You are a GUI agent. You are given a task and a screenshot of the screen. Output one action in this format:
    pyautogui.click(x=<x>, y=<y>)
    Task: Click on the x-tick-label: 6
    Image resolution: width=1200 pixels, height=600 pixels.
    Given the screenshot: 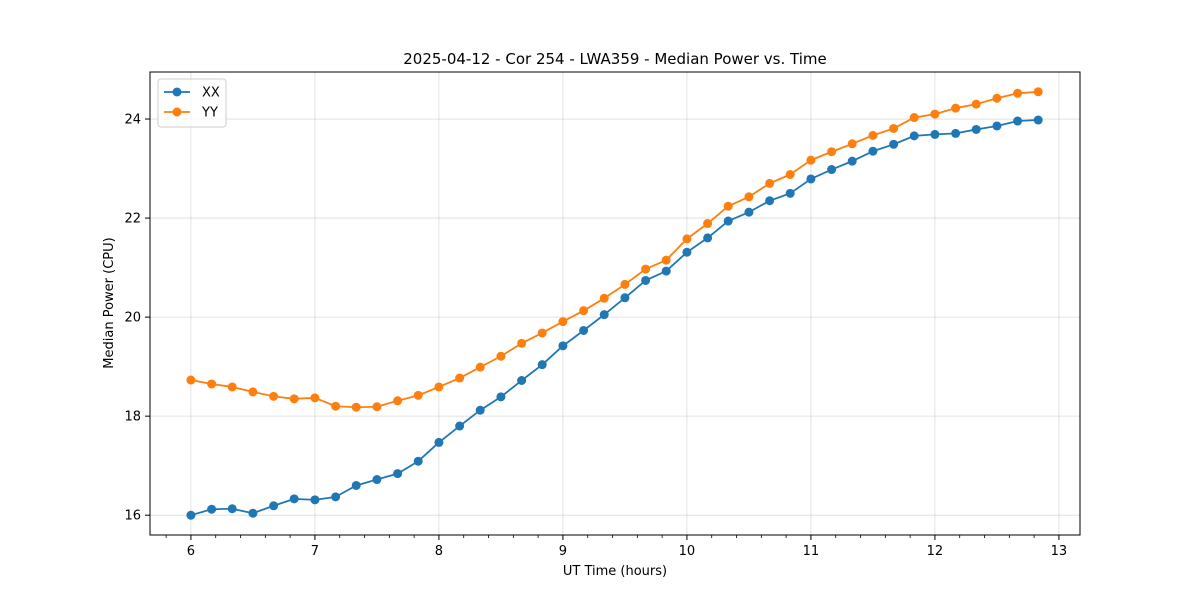 What is the action you would take?
    pyautogui.click(x=191, y=551)
    